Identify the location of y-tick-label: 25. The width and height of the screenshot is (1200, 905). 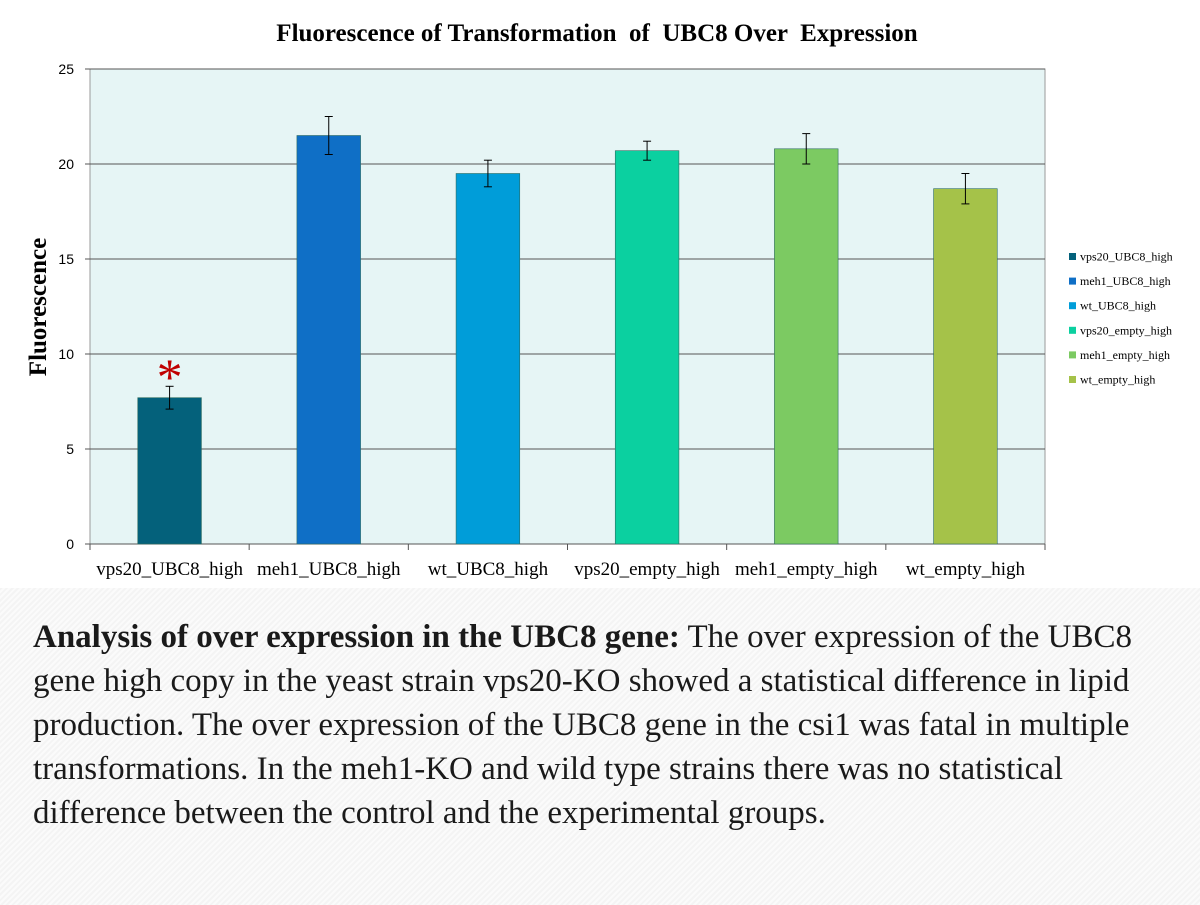
(66, 69).